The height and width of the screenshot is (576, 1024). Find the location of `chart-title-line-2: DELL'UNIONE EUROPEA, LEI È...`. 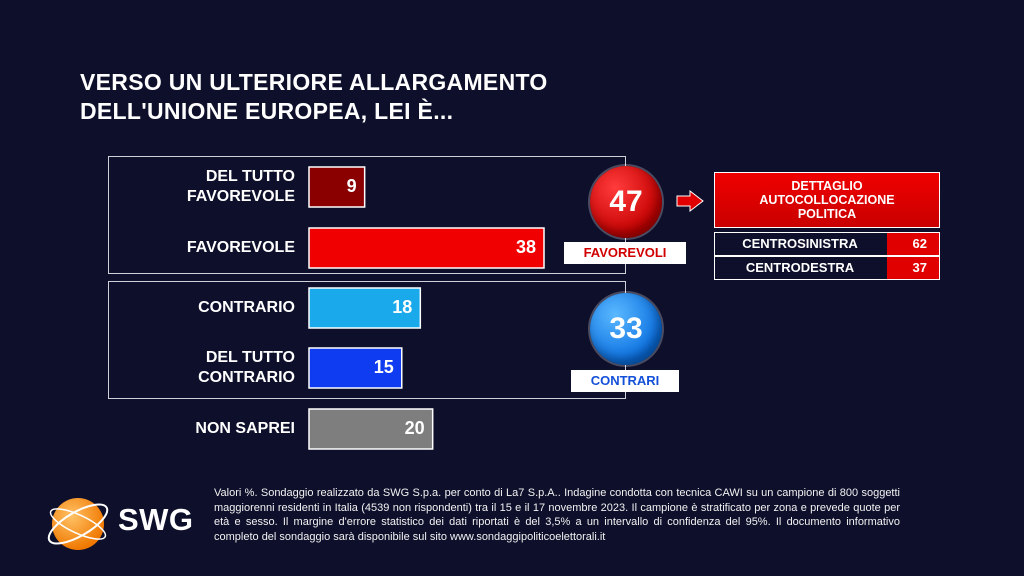

chart-title-line-2: DELL'UNIONE EUROPEA, LEI È... is located at coordinates (267, 111).